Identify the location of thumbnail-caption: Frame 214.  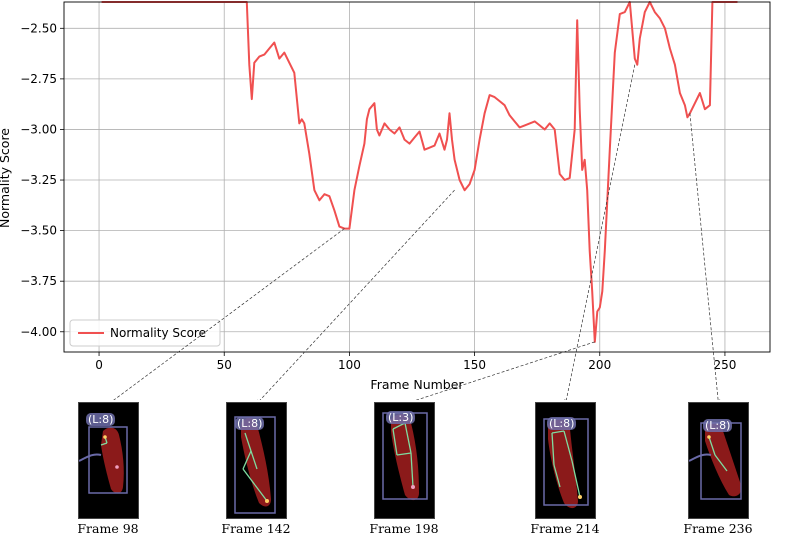
(565, 528).